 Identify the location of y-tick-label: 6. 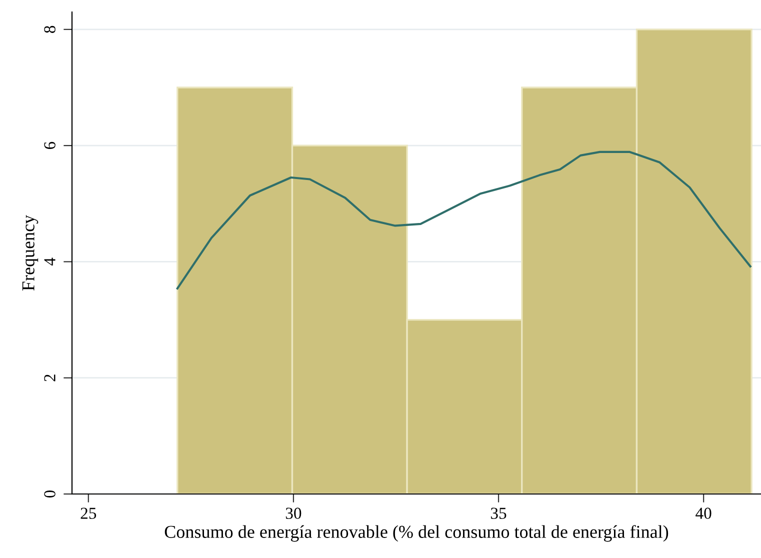
(50, 146).